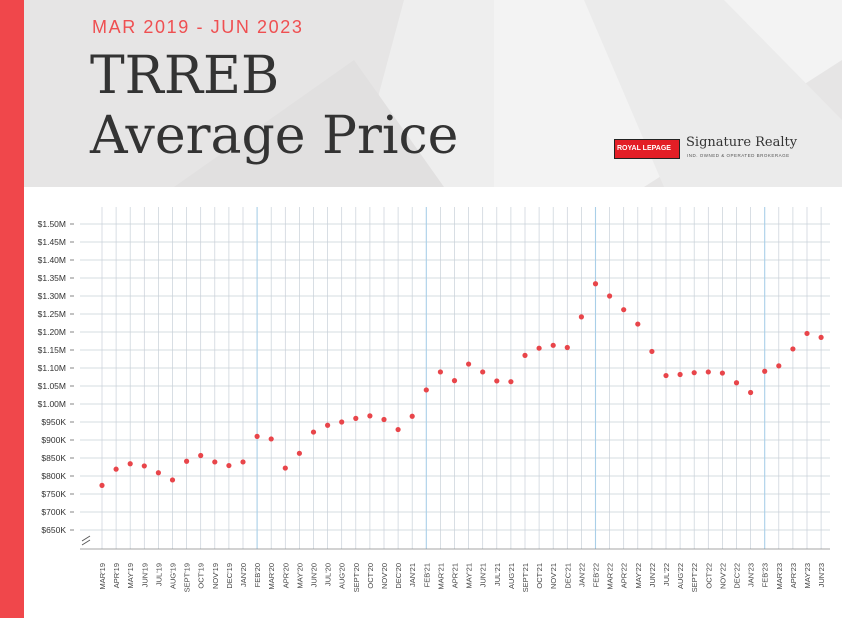 The height and width of the screenshot is (618, 842). Describe the element at coordinates (52, 242) in the screenshot. I see `y-tick-label: $1.45M` at that location.